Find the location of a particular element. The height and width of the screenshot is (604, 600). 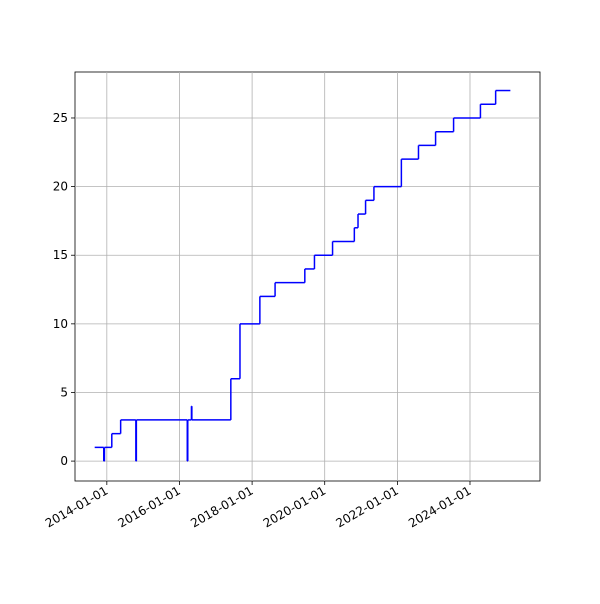

x-tick-label: 2022-01-01 is located at coordinates (366, 506).